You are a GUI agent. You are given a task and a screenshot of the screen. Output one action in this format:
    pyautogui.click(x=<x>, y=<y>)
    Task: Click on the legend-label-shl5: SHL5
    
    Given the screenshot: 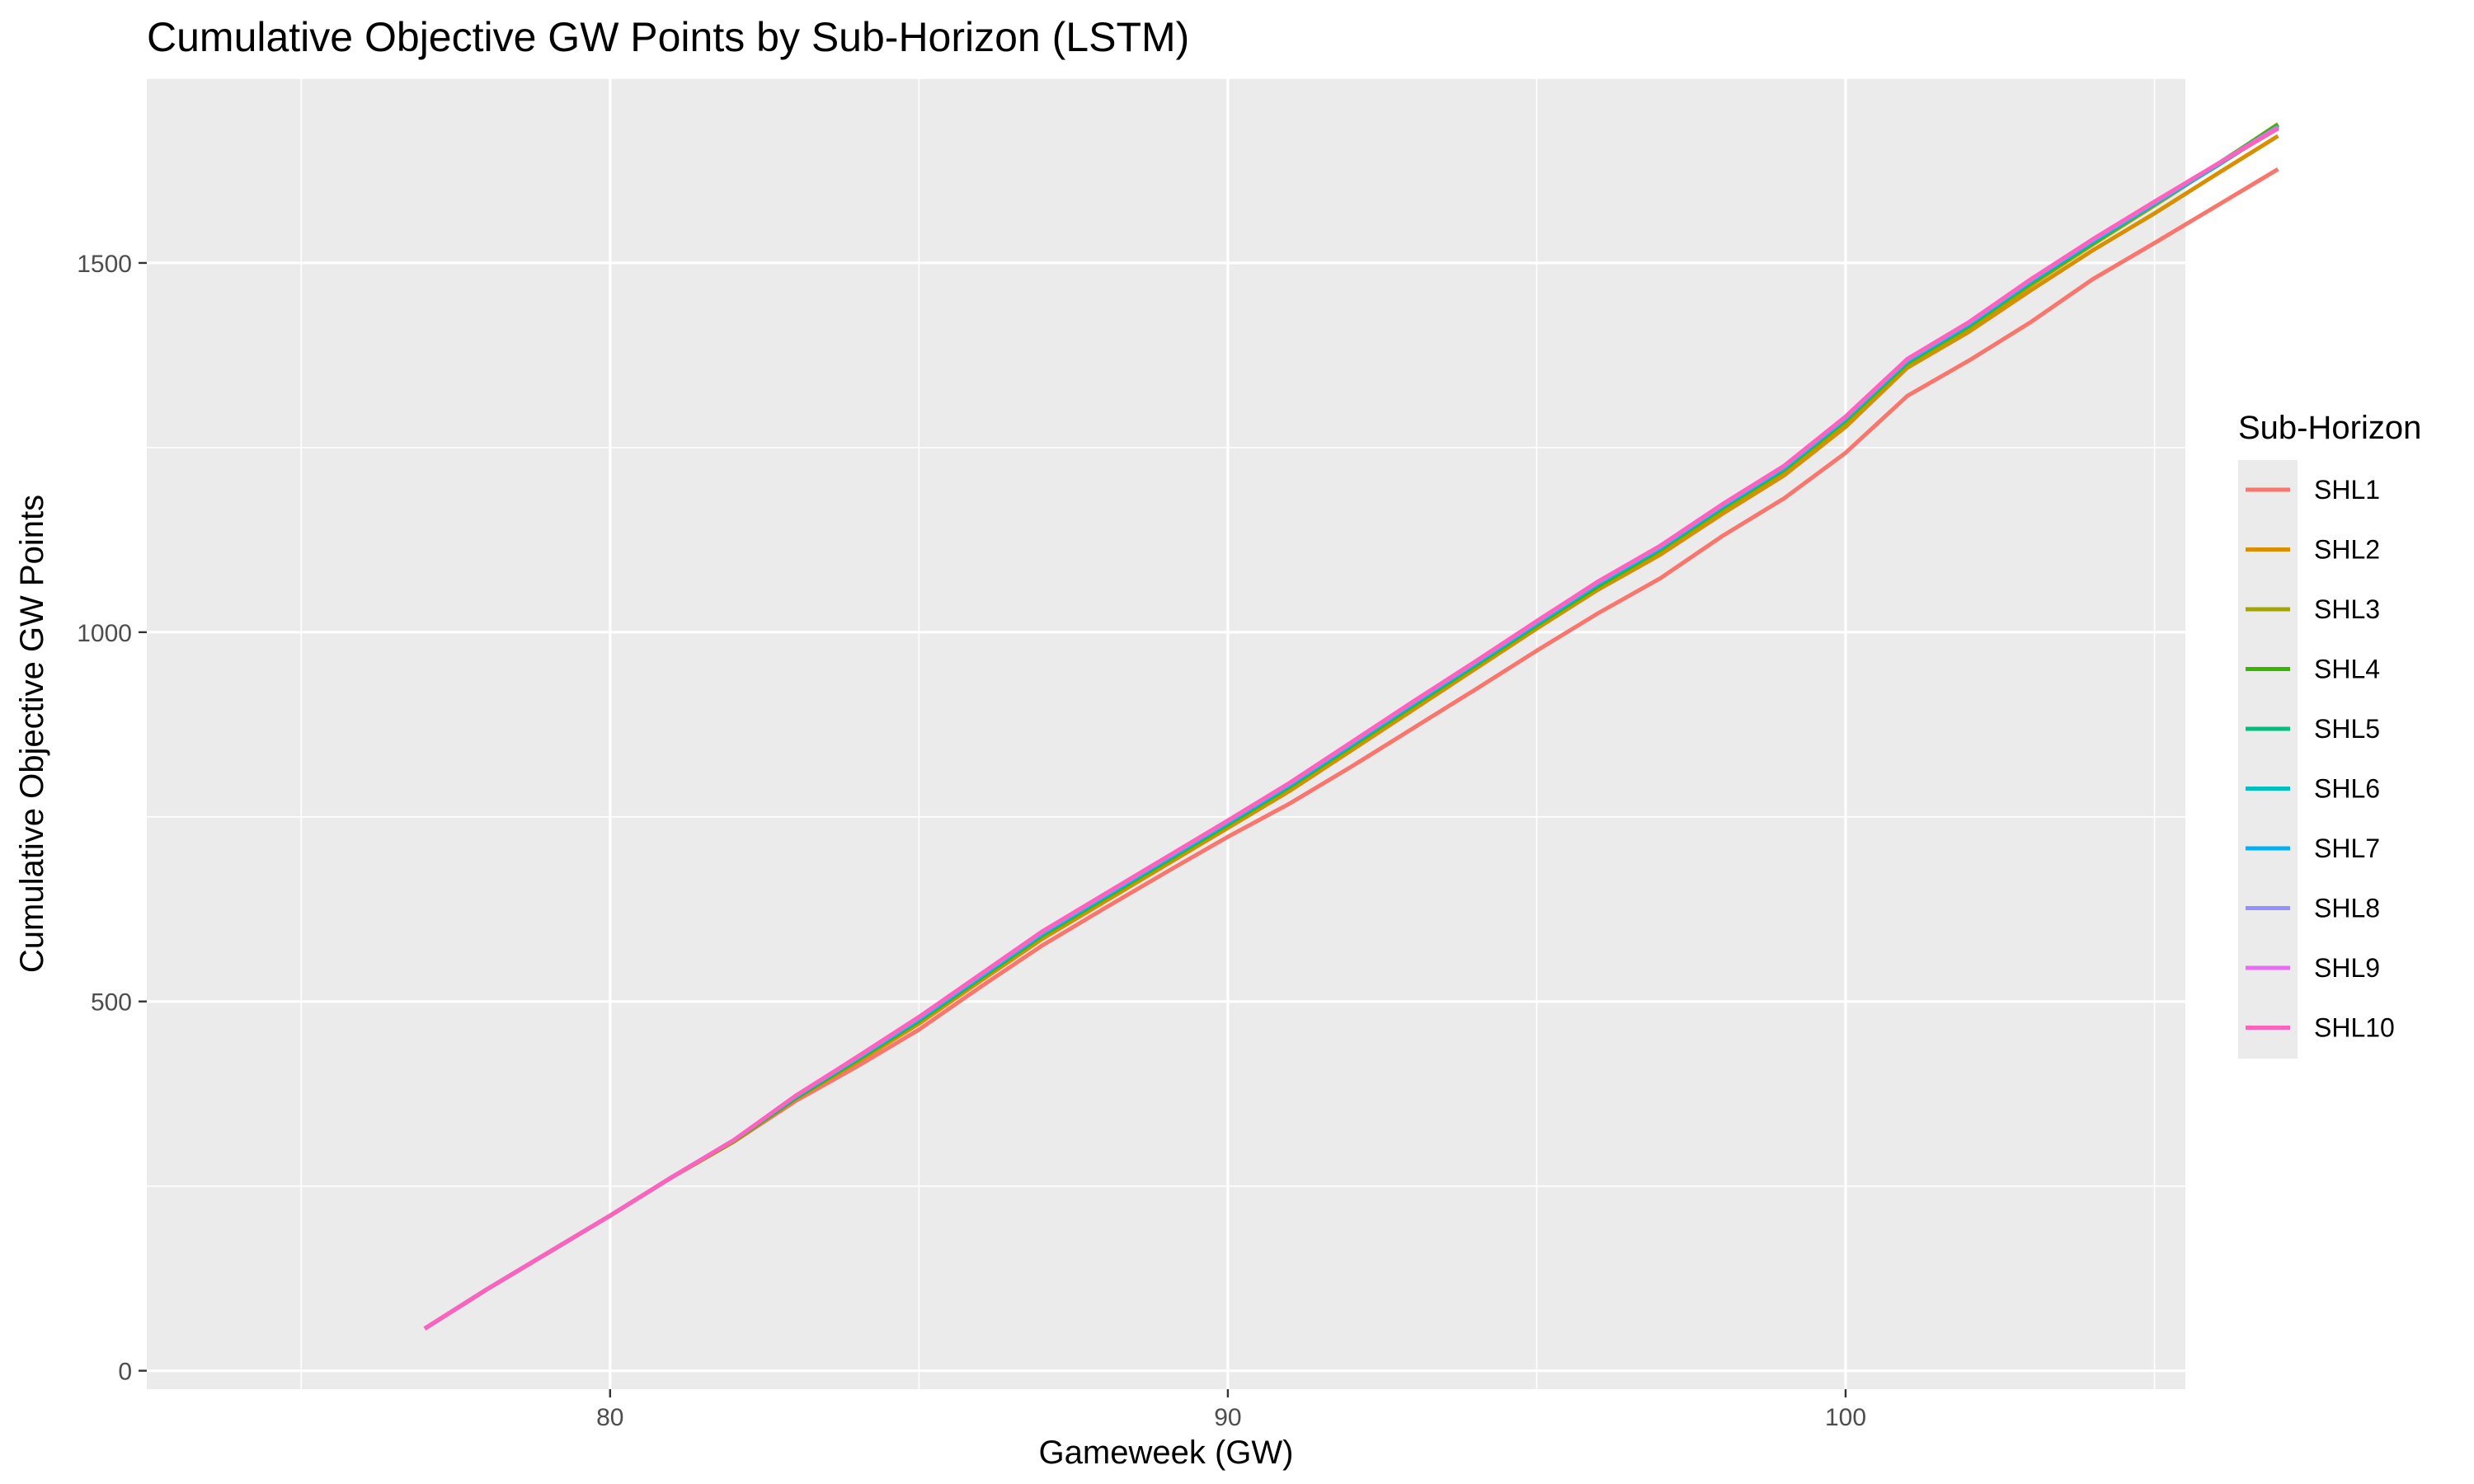 What is the action you would take?
    pyautogui.click(x=2347, y=729)
    